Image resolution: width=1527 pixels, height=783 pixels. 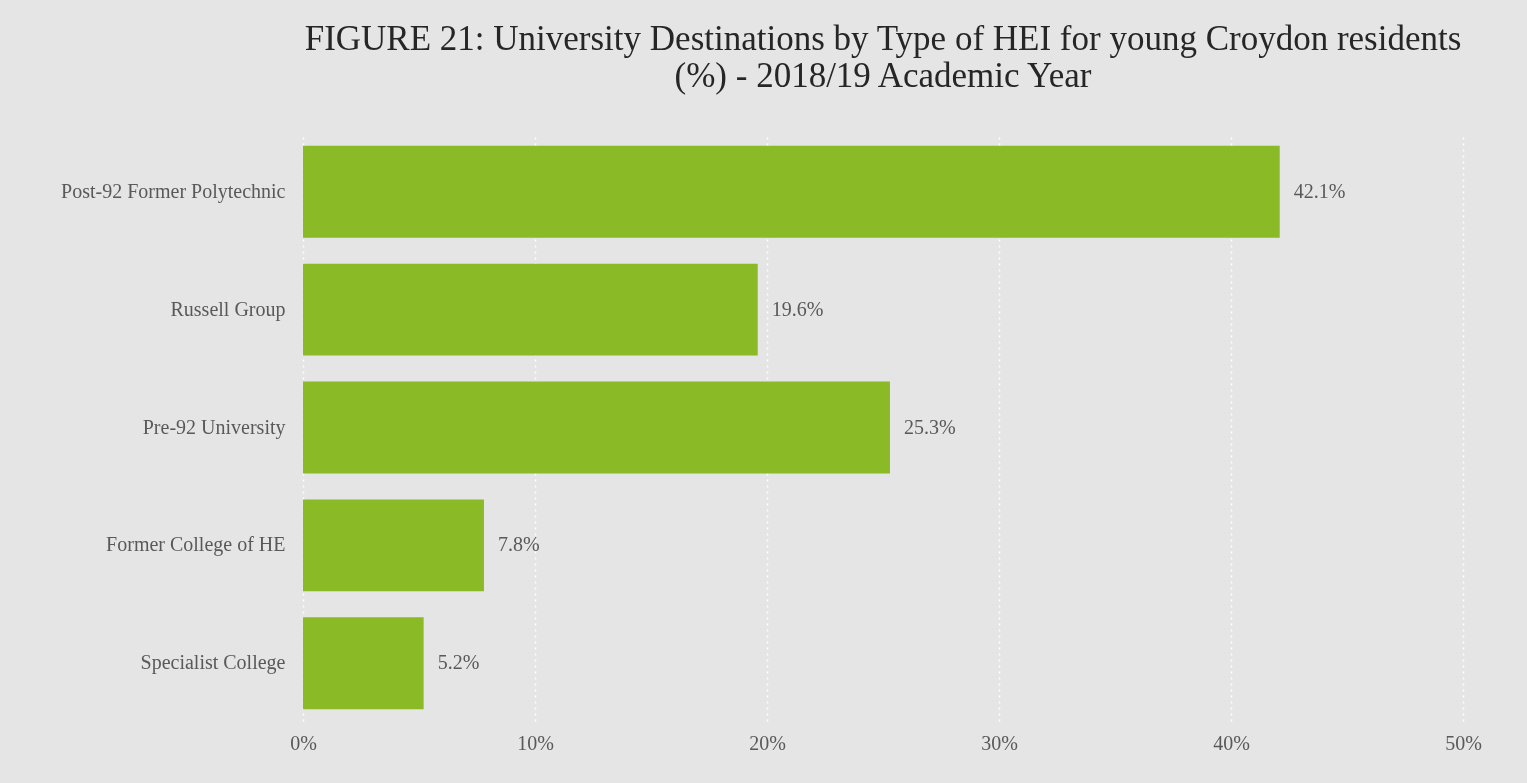 I want to click on data-label: 5.2%, so click(x=458, y=662).